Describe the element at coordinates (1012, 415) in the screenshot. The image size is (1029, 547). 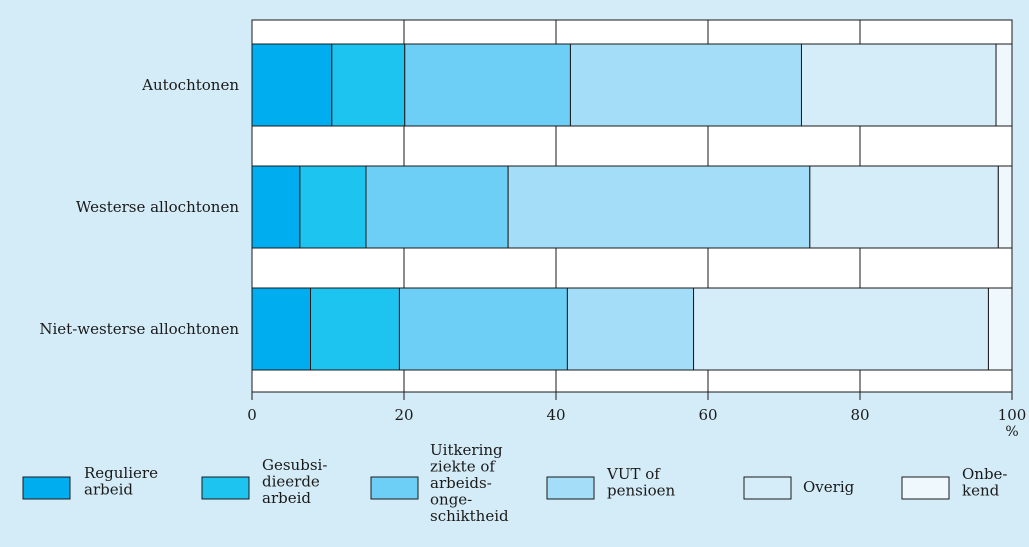
I see `tick-label: 100` at that location.